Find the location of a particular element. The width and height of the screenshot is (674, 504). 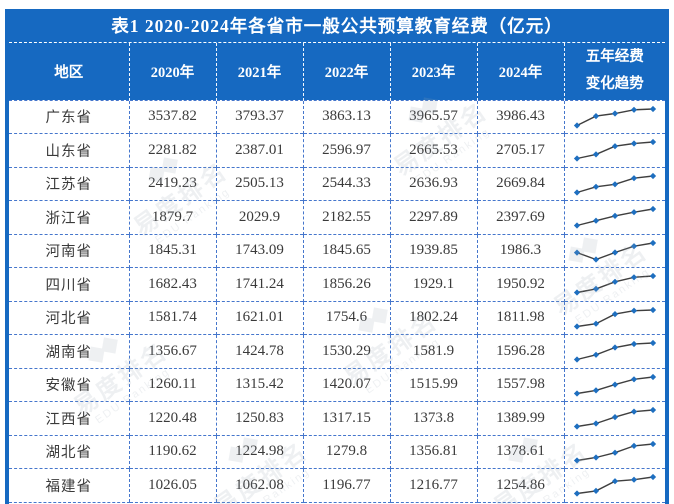

region-cell: 山东省 is located at coordinates (69, 150).